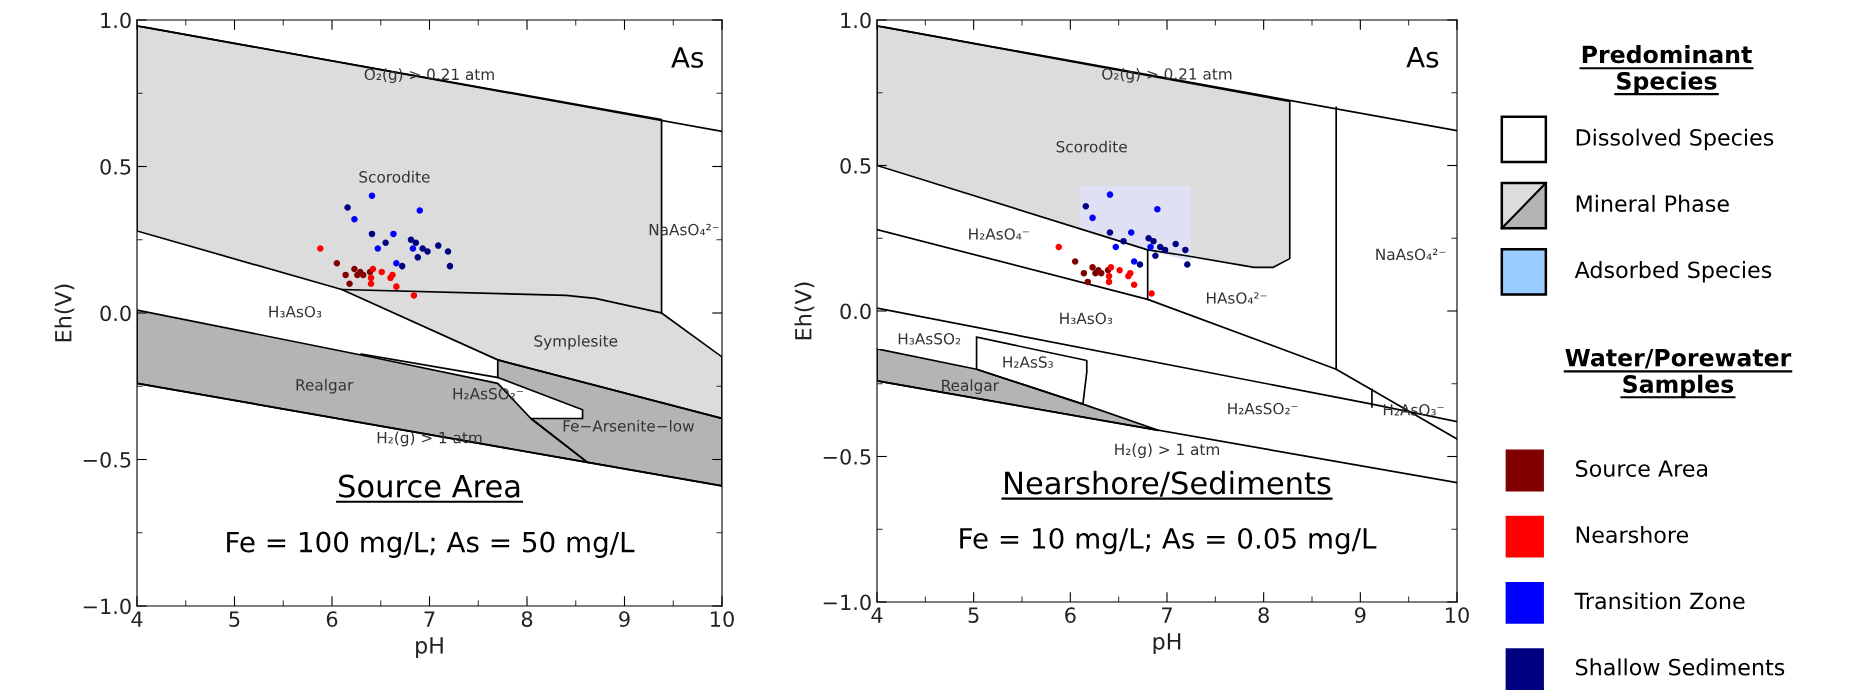  I want to click on category-label: Shallow Sediments, so click(1680, 667).